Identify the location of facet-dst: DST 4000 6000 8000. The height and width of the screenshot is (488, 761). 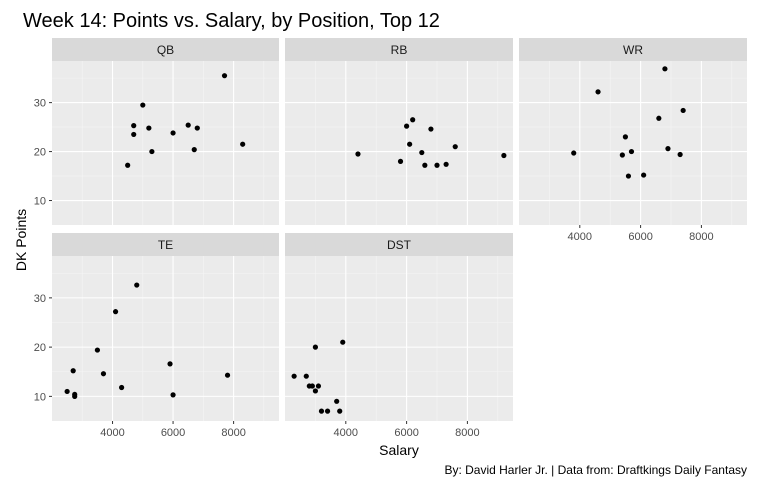
(399, 336).